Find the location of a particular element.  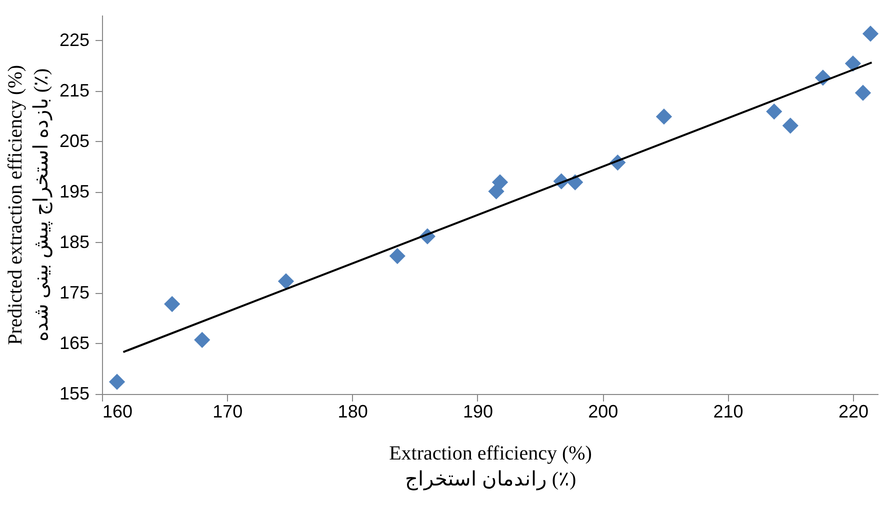

x-tick-label: 190 is located at coordinates (478, 412).